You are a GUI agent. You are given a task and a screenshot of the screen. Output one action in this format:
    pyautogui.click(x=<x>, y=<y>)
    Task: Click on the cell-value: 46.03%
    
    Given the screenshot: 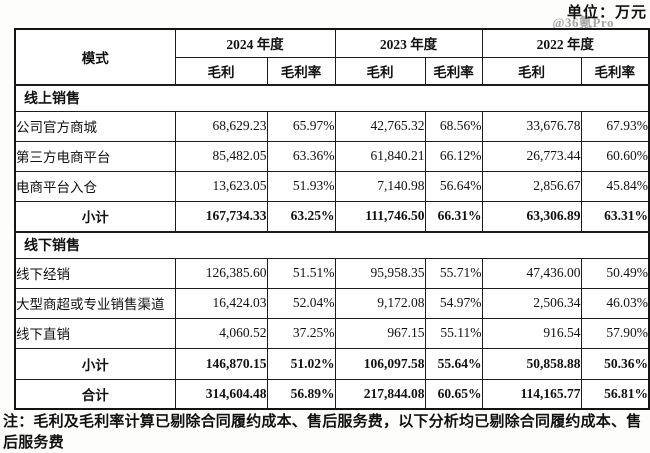 What is the action you would take?
    pyautogui.click(x=615, y=303)
    